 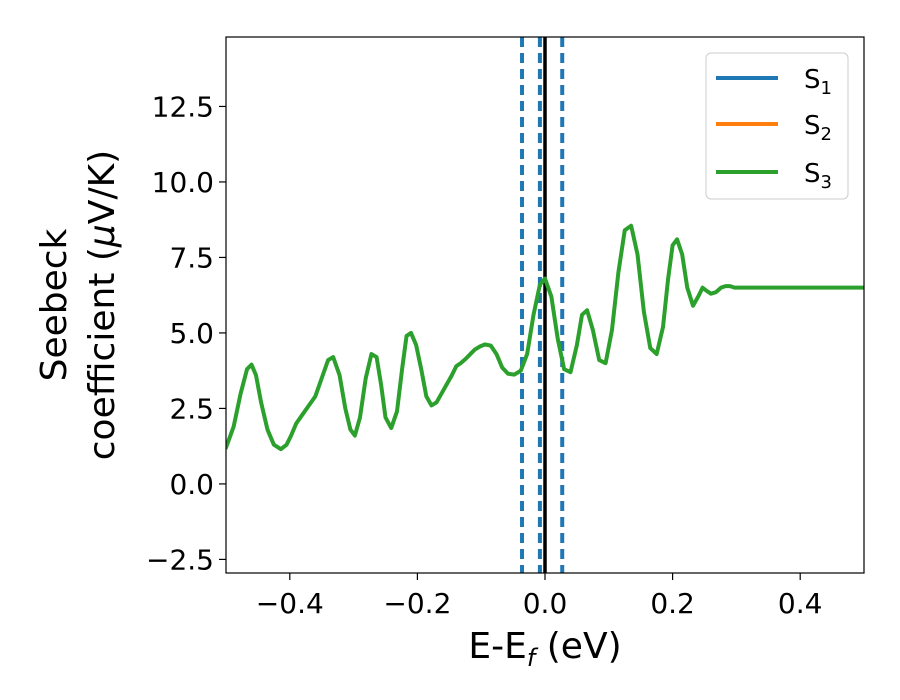 I want to click on y-tick-label: 5.0, so click(x=191, y=333).